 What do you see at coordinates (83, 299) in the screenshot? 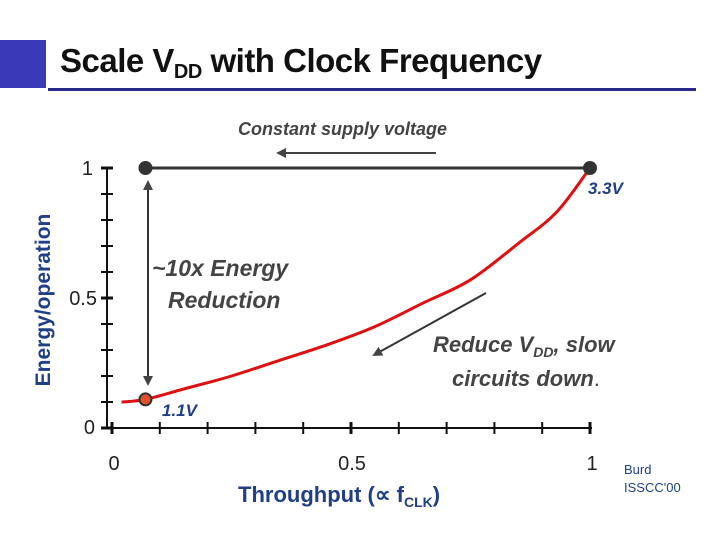
I see `y-tick-label: 0.5` at bounding box center [83, 299].